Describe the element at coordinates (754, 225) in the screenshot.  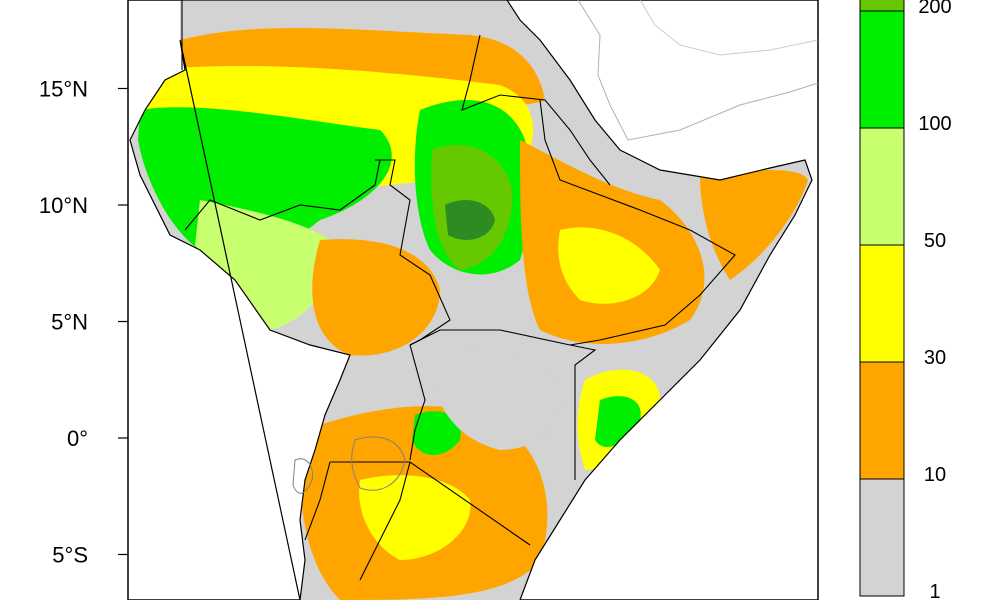
I see `rain-band-orange-somalia` at that location.